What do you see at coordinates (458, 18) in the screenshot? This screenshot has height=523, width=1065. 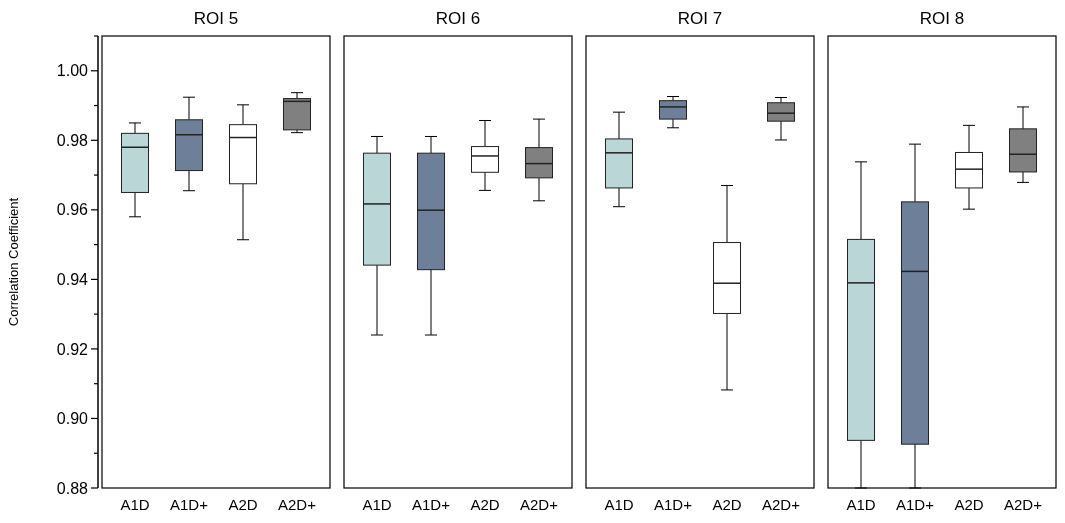 I see `chart-title: ROI 6` at bounding box center [458, 18].